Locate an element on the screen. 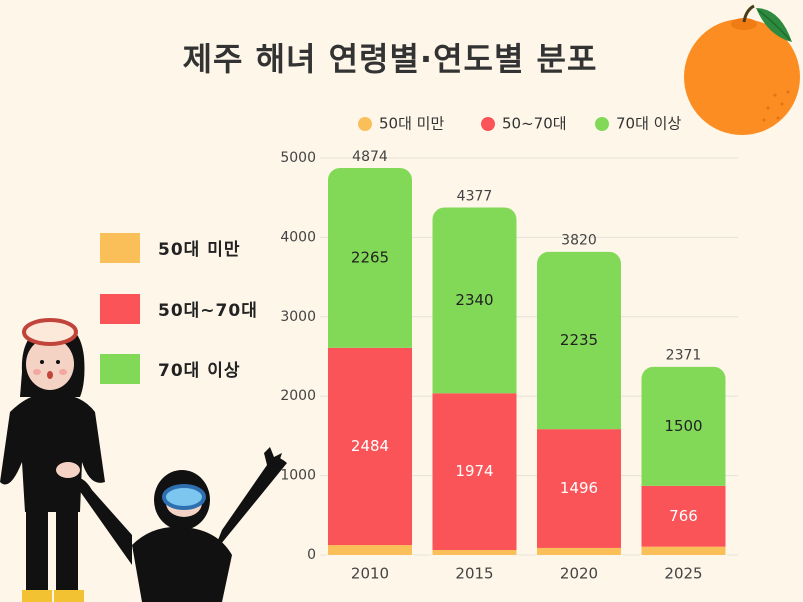 This screenshot has height=602, width=803. legend-label: 50대 미만 is located at coordinates (411, 124).